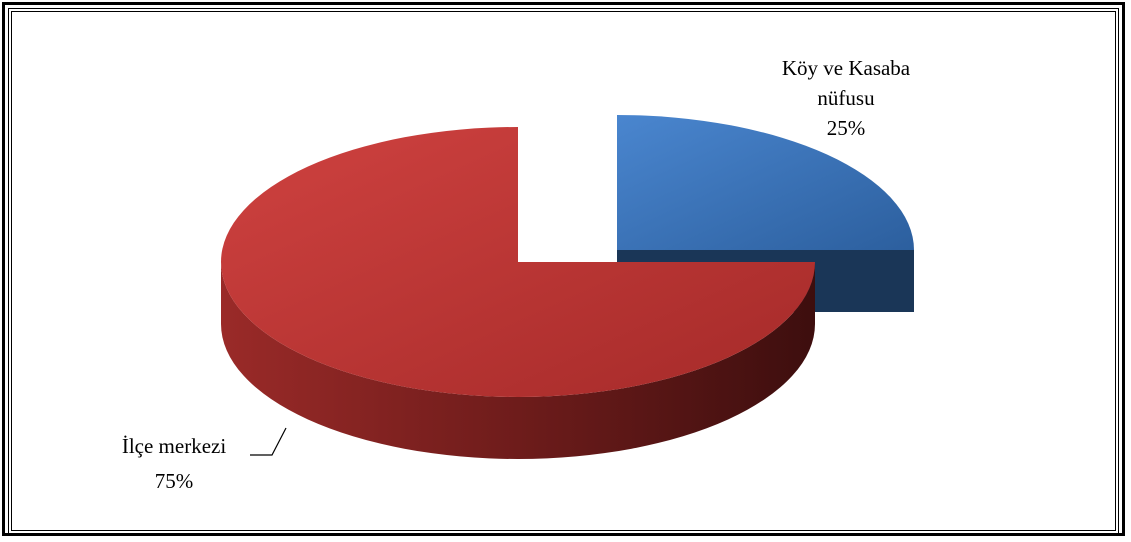  Describe the element at coordinates (846, 68) in the screenshot. I see `slice-label-1-line-1: Köy ve Kasaba` at that location.